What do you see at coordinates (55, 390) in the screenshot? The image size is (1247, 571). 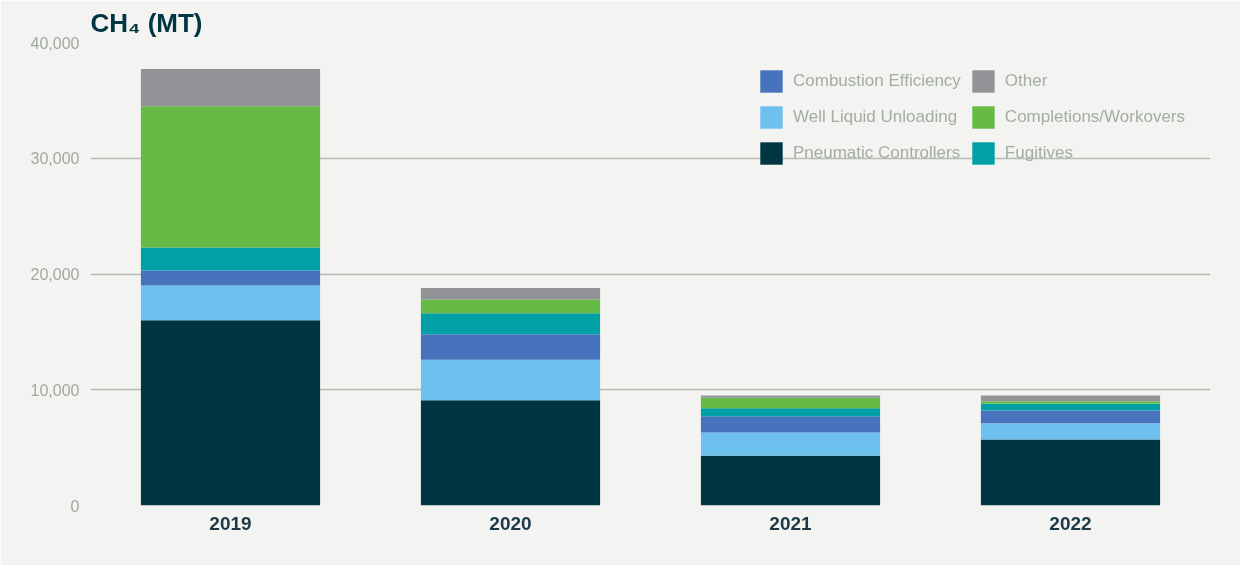 I see `y-tick-label: 10,000` at bounding box center [55, 390].